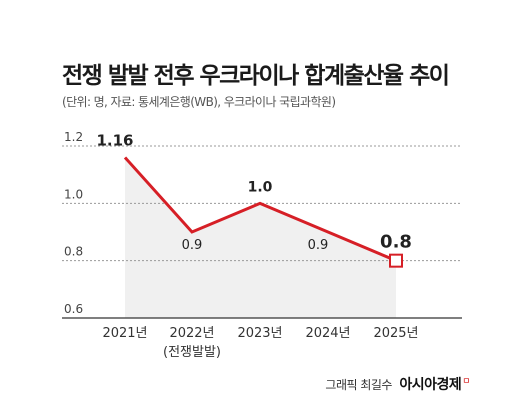 Image resolution: width=530 pixels, height=414 pixels. I want to click on chart-title: 전쟁 발발 전후 우크라이나 합계출산율 추이, so click(256, 76).